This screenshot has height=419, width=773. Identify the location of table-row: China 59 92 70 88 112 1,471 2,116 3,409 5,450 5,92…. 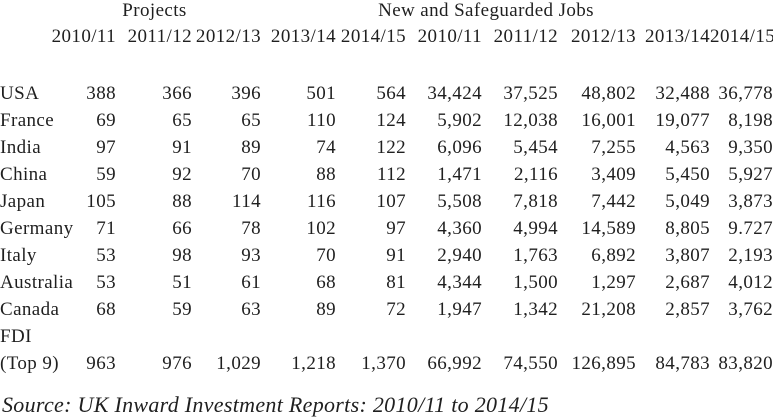
(386, 174).